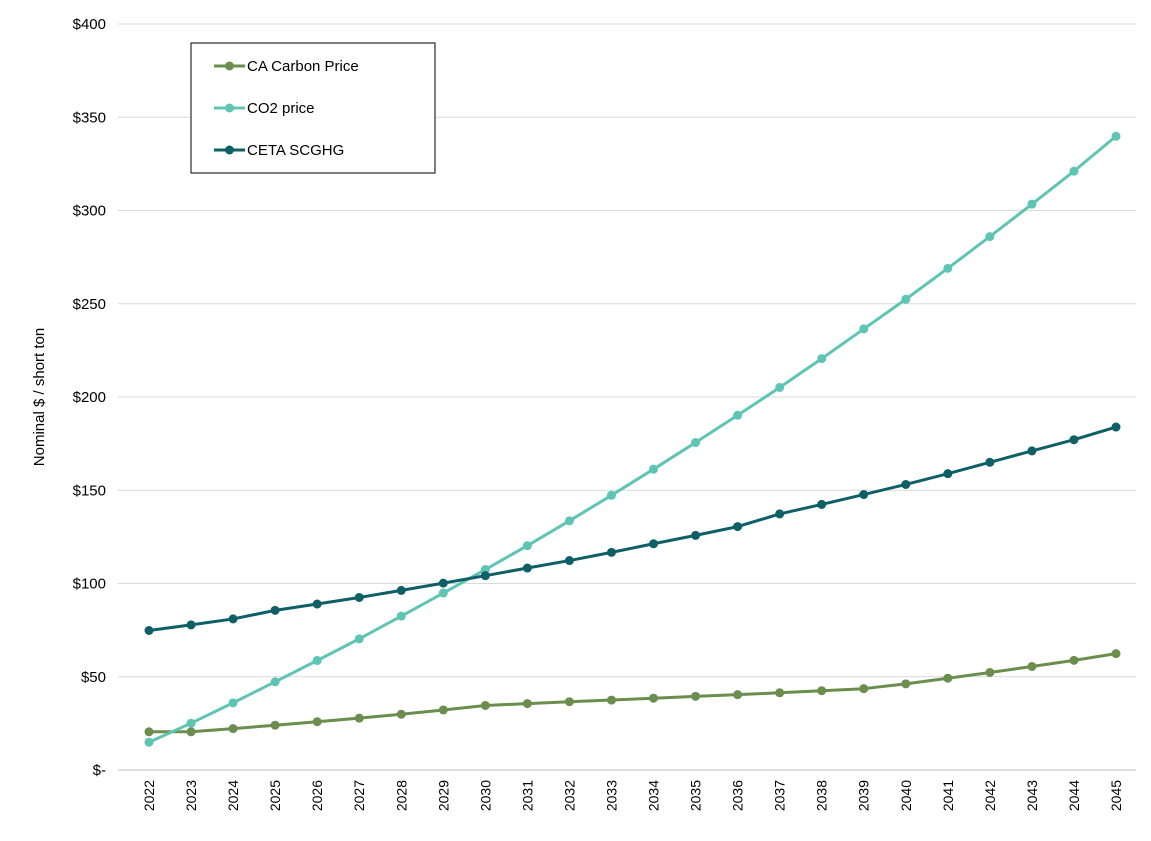 This screenshot has width=1151, height=841. What do you see at coordinates (780, 795) in the screenshot?
I see `x-tick-label: 2037` at bounding box center [780, 795].